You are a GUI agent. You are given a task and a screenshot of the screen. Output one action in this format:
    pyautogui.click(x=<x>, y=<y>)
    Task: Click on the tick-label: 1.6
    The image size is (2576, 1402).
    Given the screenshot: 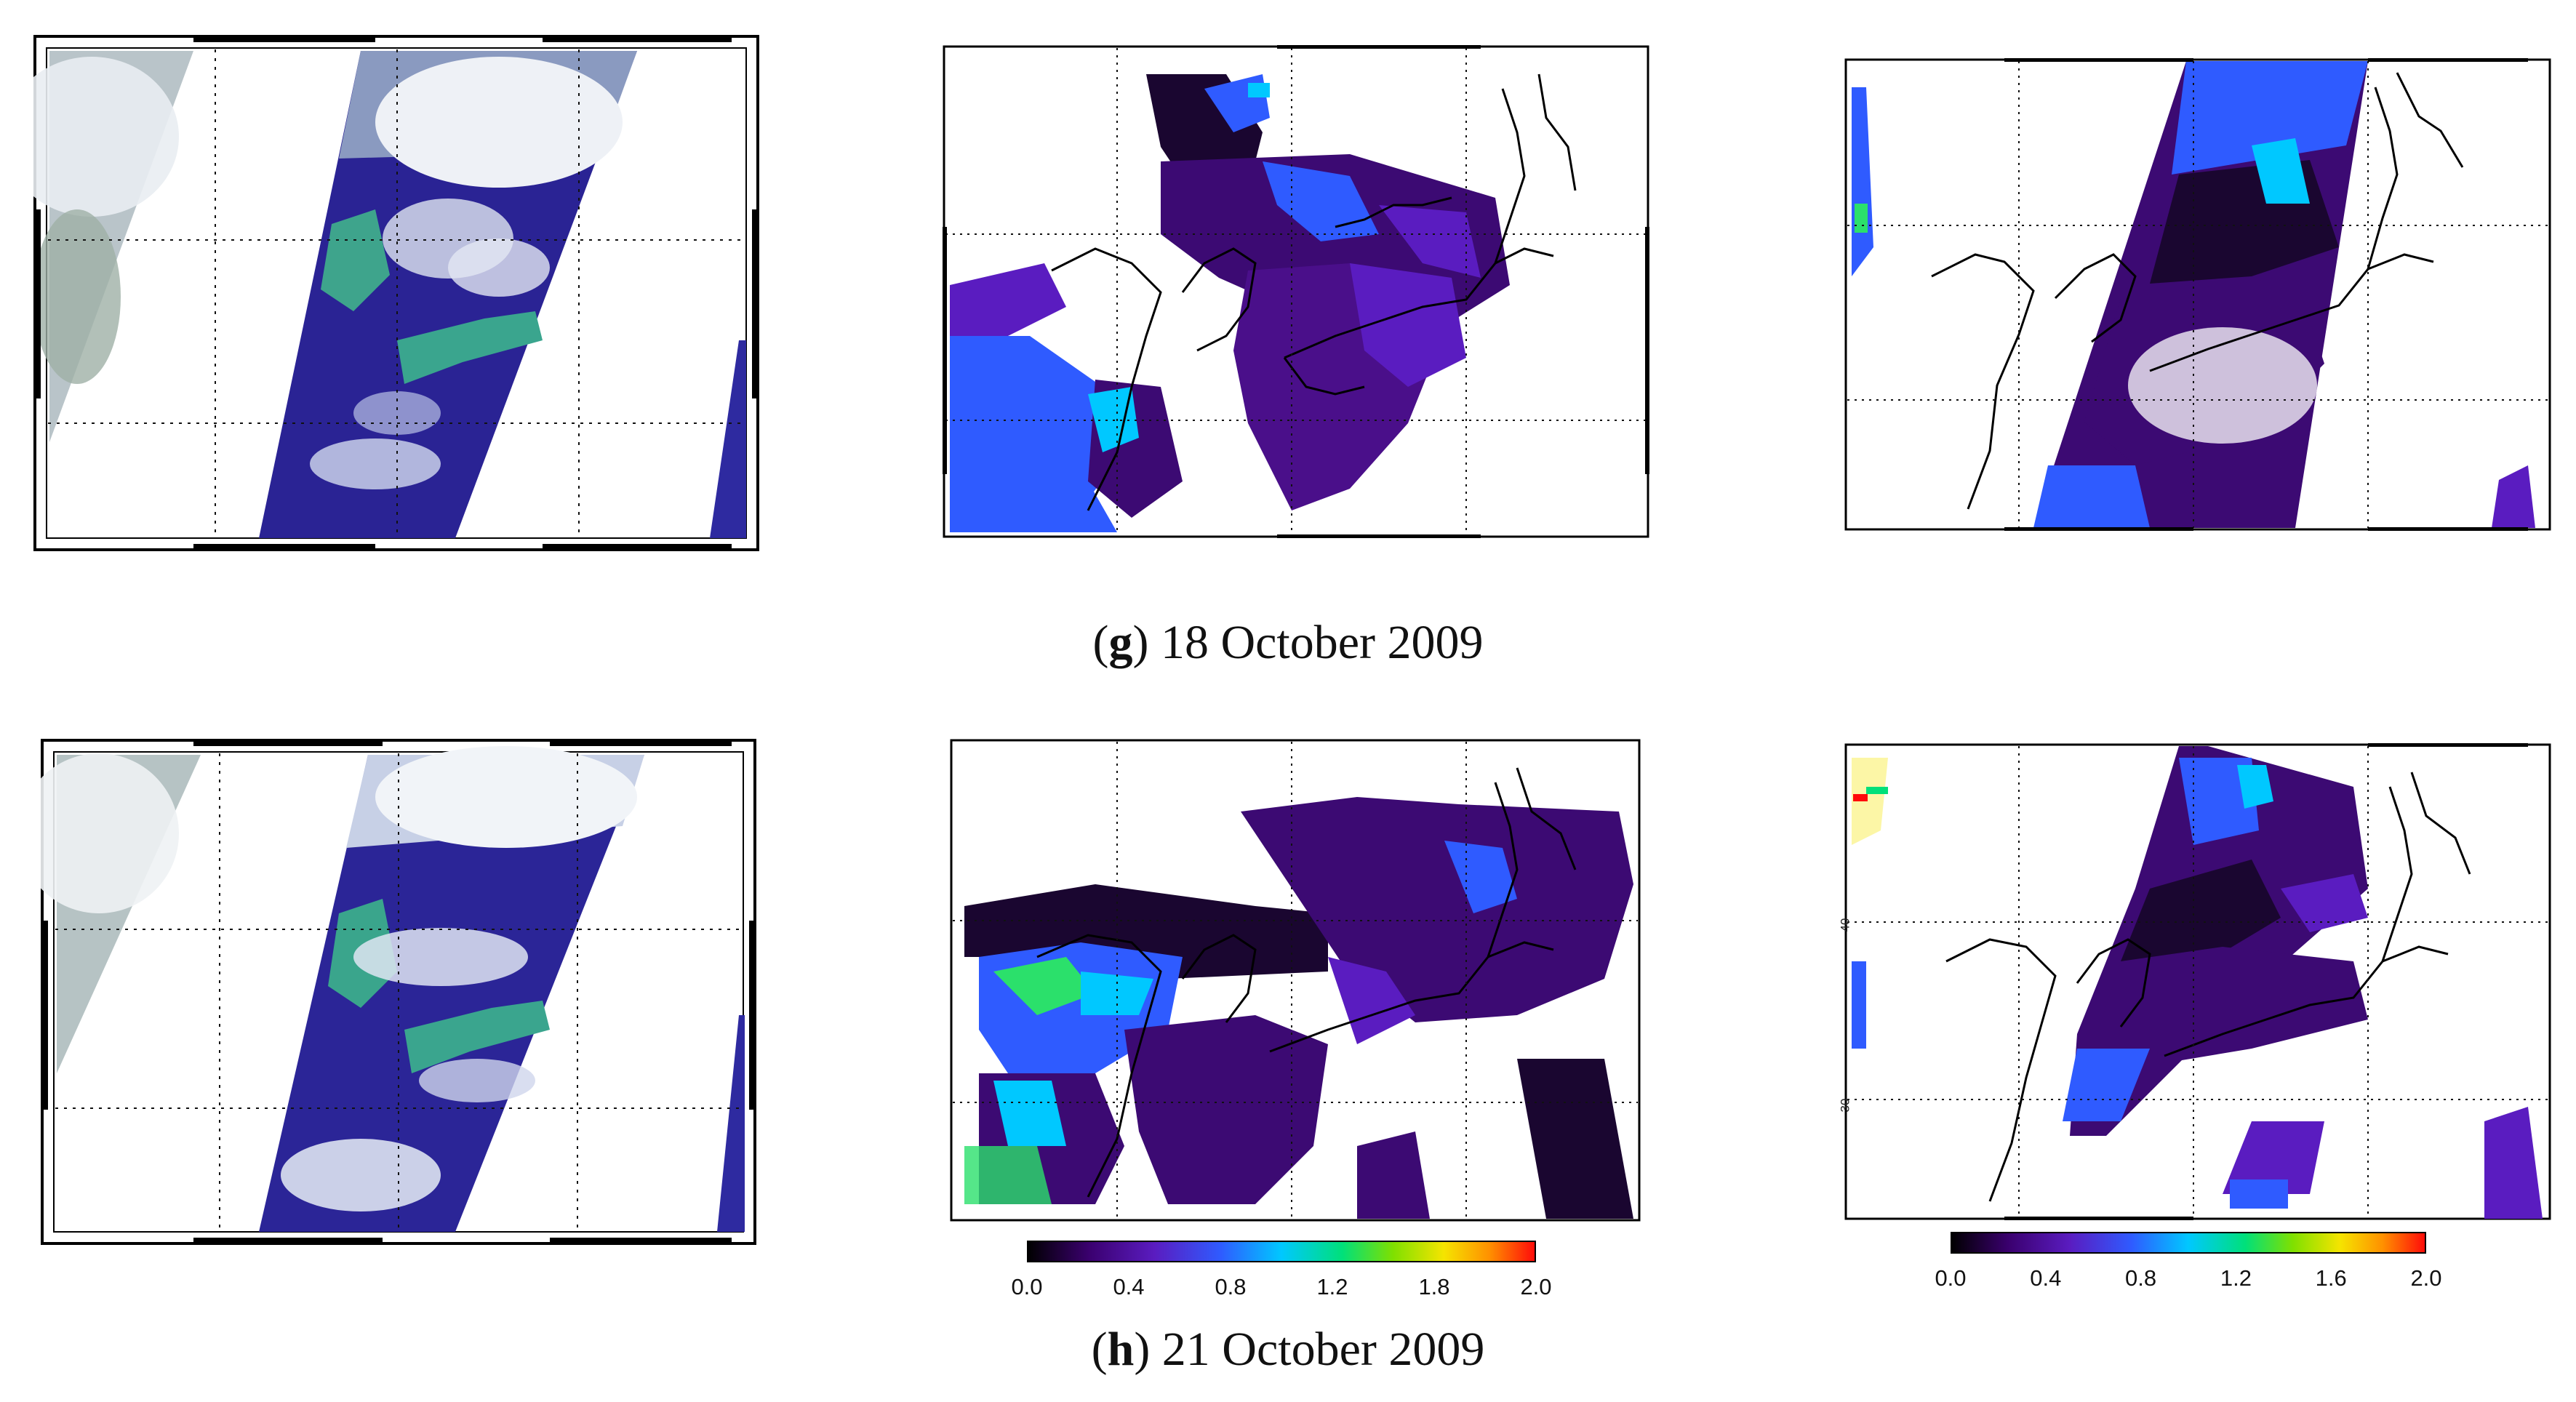 What is the action you would take?
    pyautogui.click(x=2331, y=1278)
    